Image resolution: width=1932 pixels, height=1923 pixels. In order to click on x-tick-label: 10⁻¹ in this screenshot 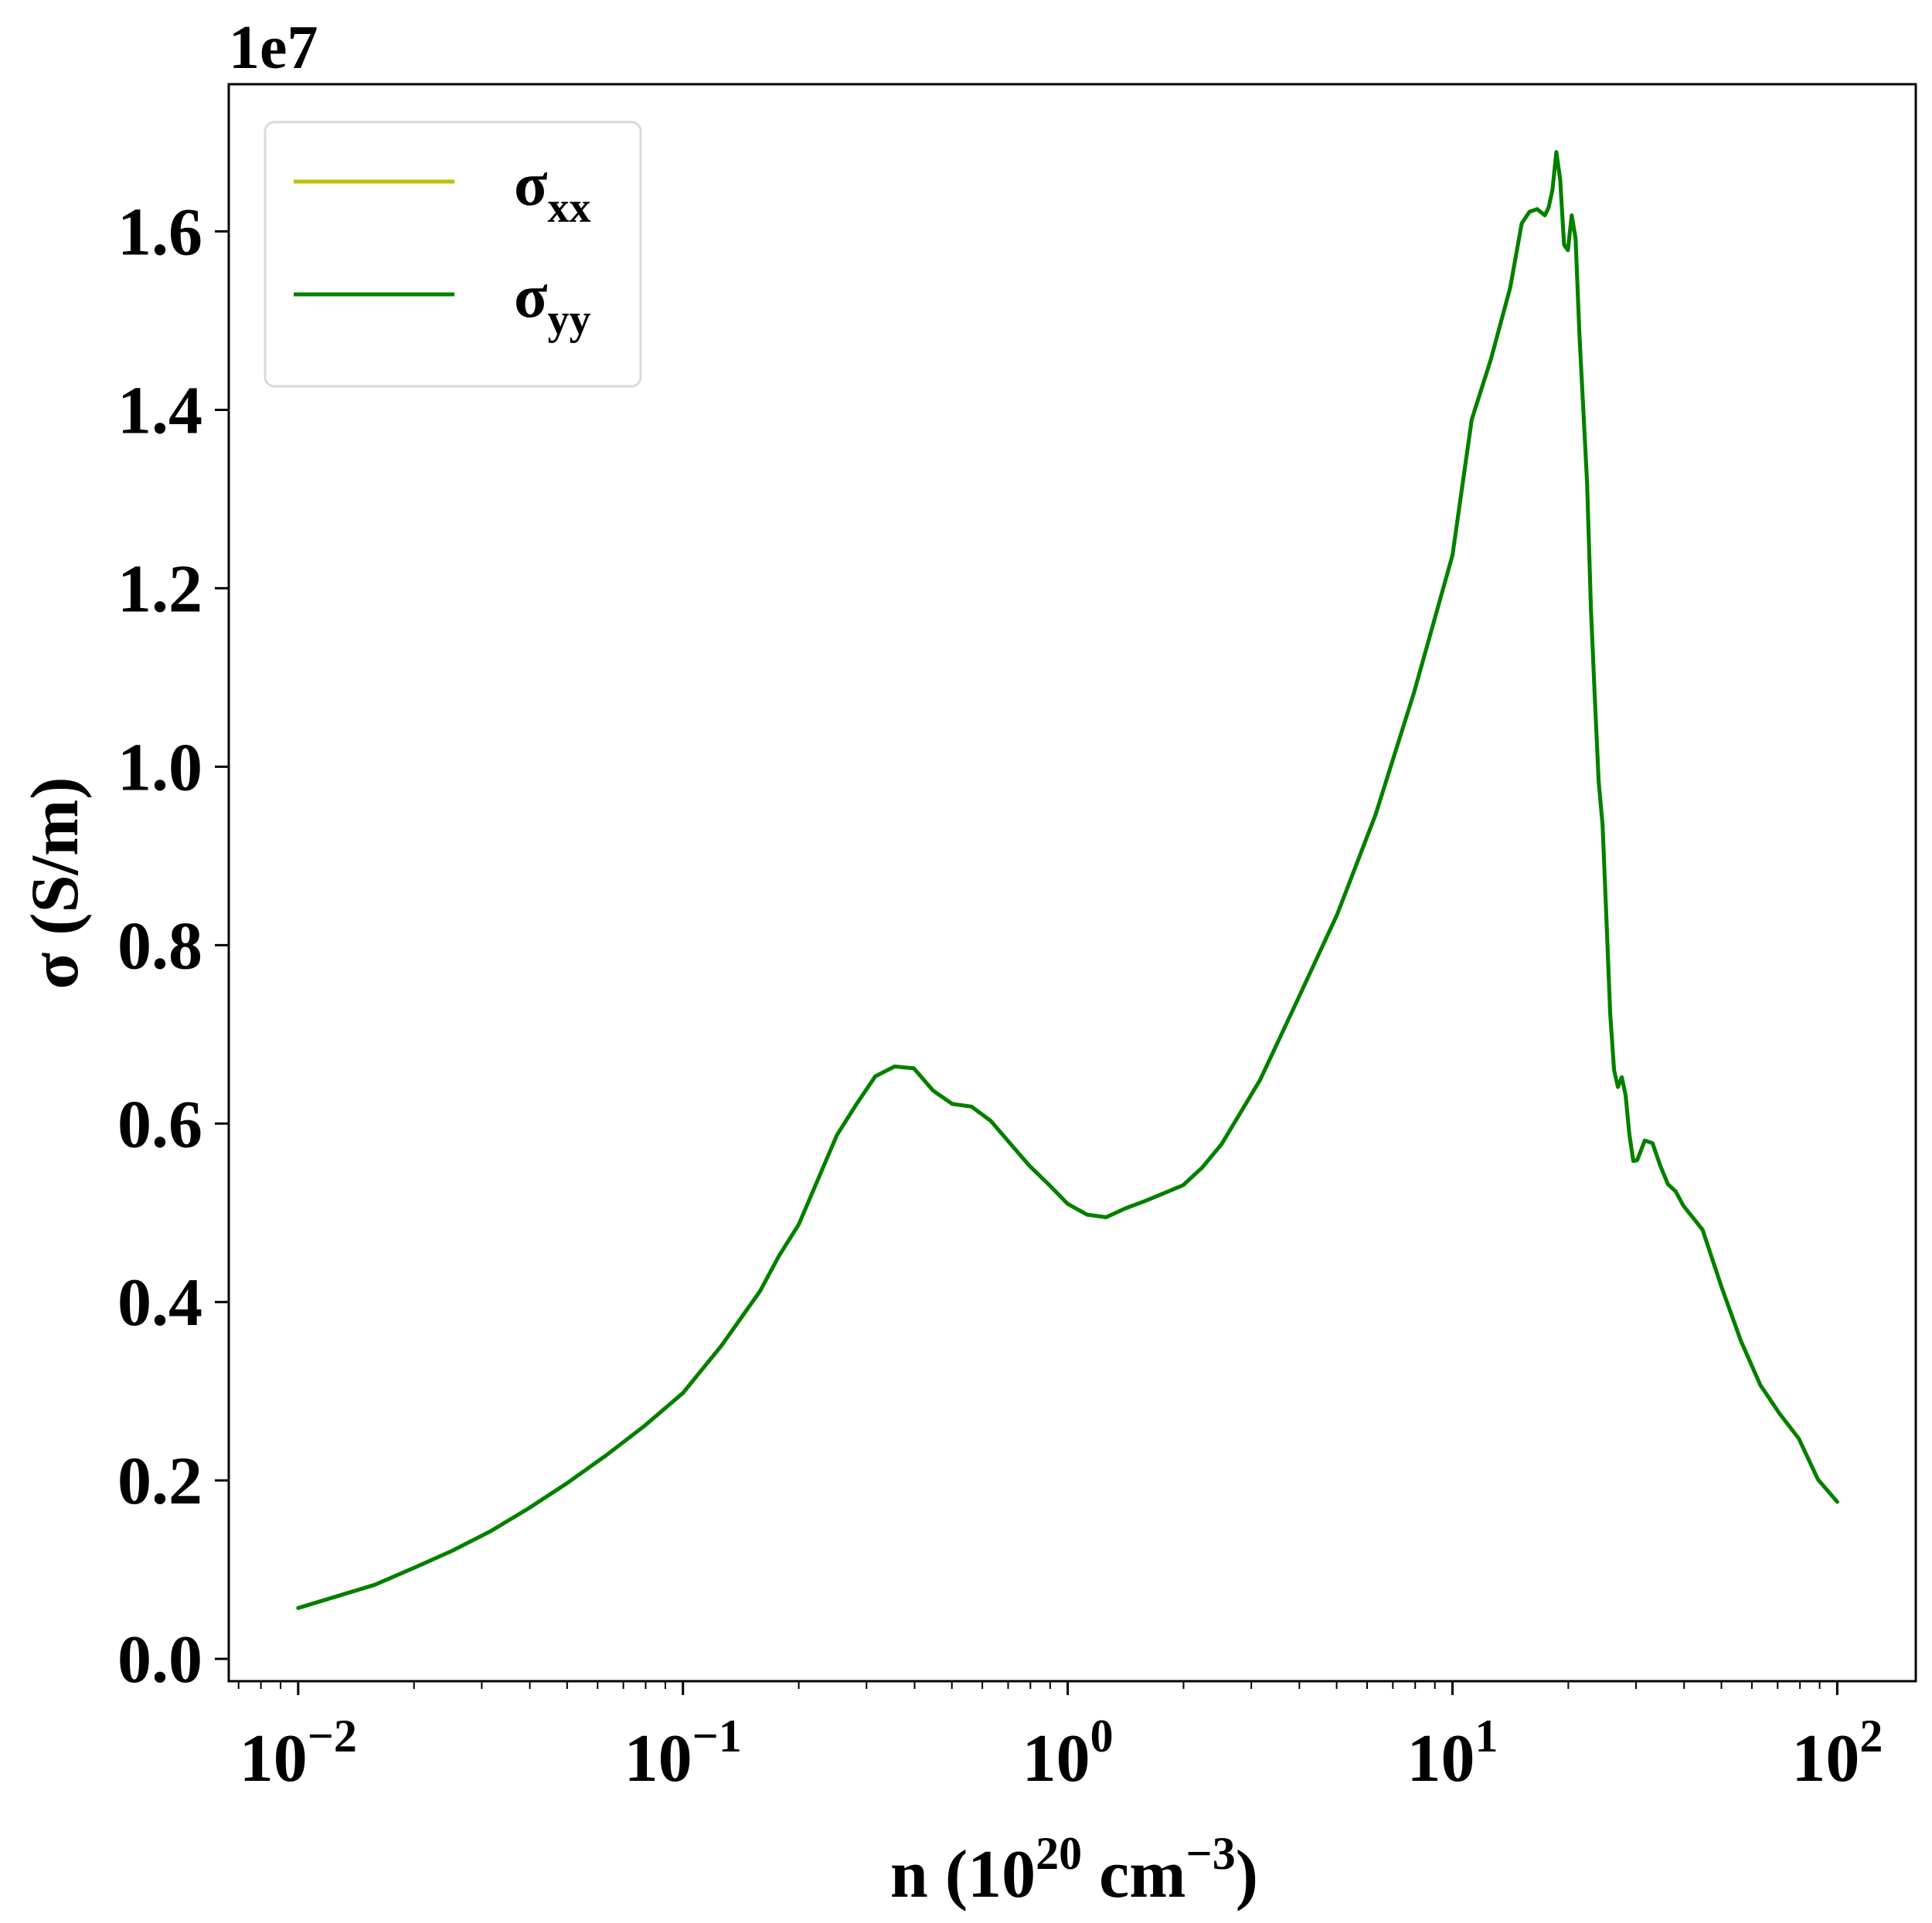, I will do `click(683, 1753)`.